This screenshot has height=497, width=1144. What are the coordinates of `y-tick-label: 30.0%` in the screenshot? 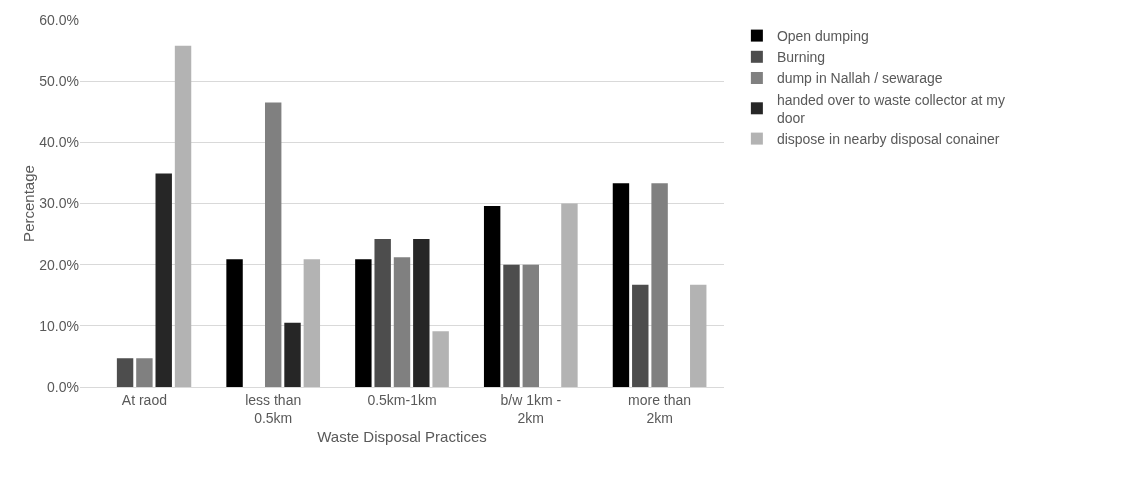 It's located at (59, 203).